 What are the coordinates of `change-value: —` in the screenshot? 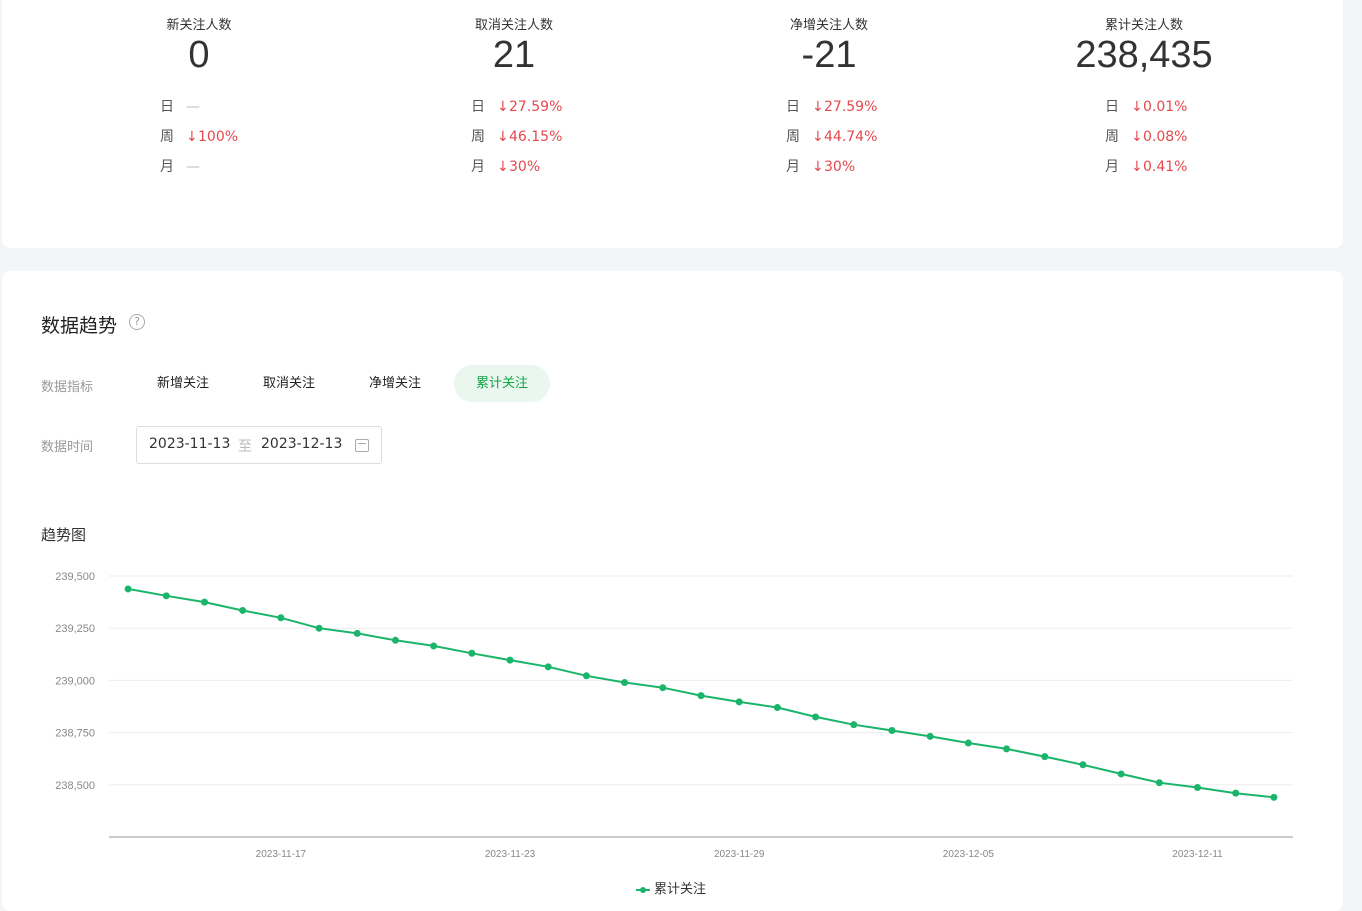 It's located at (193, 107).